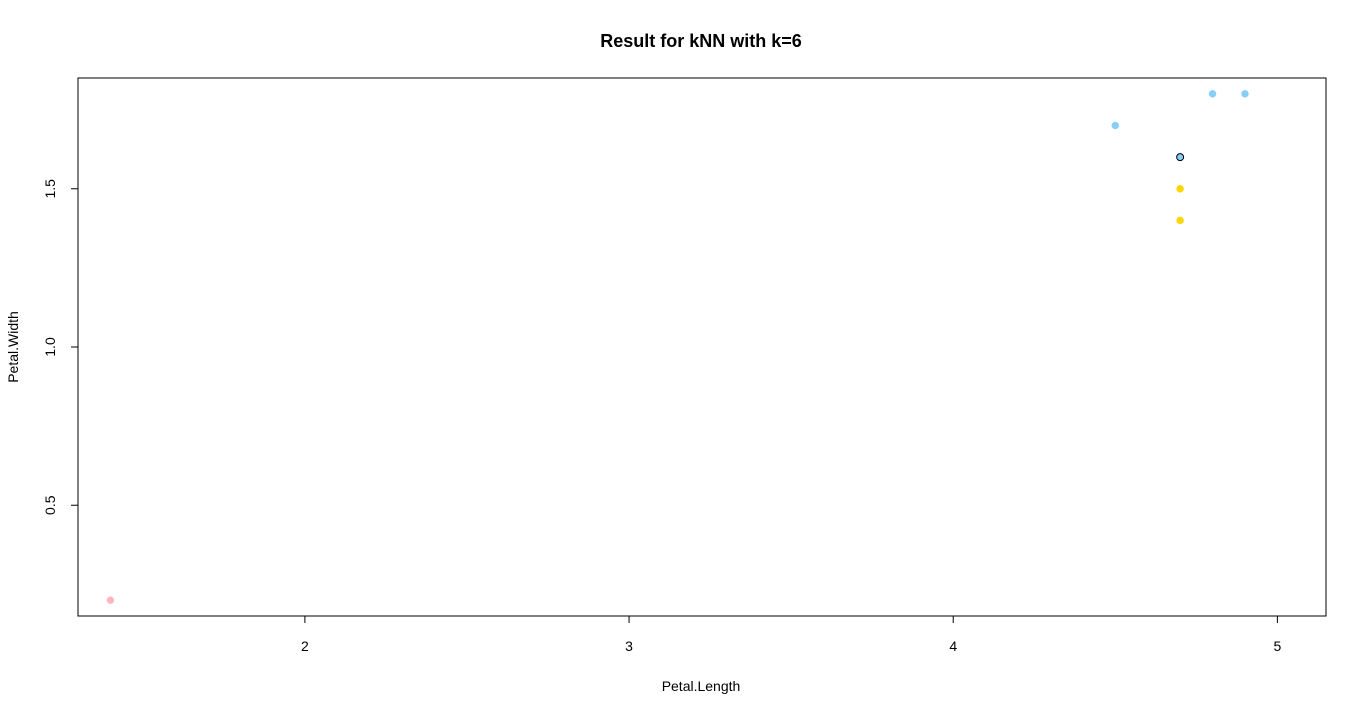 This screenshot has width=1366, height=715. Describe the element at coordinates (50, 505) in the screenshot. I see `y-tick-label: 0.5` at that location.